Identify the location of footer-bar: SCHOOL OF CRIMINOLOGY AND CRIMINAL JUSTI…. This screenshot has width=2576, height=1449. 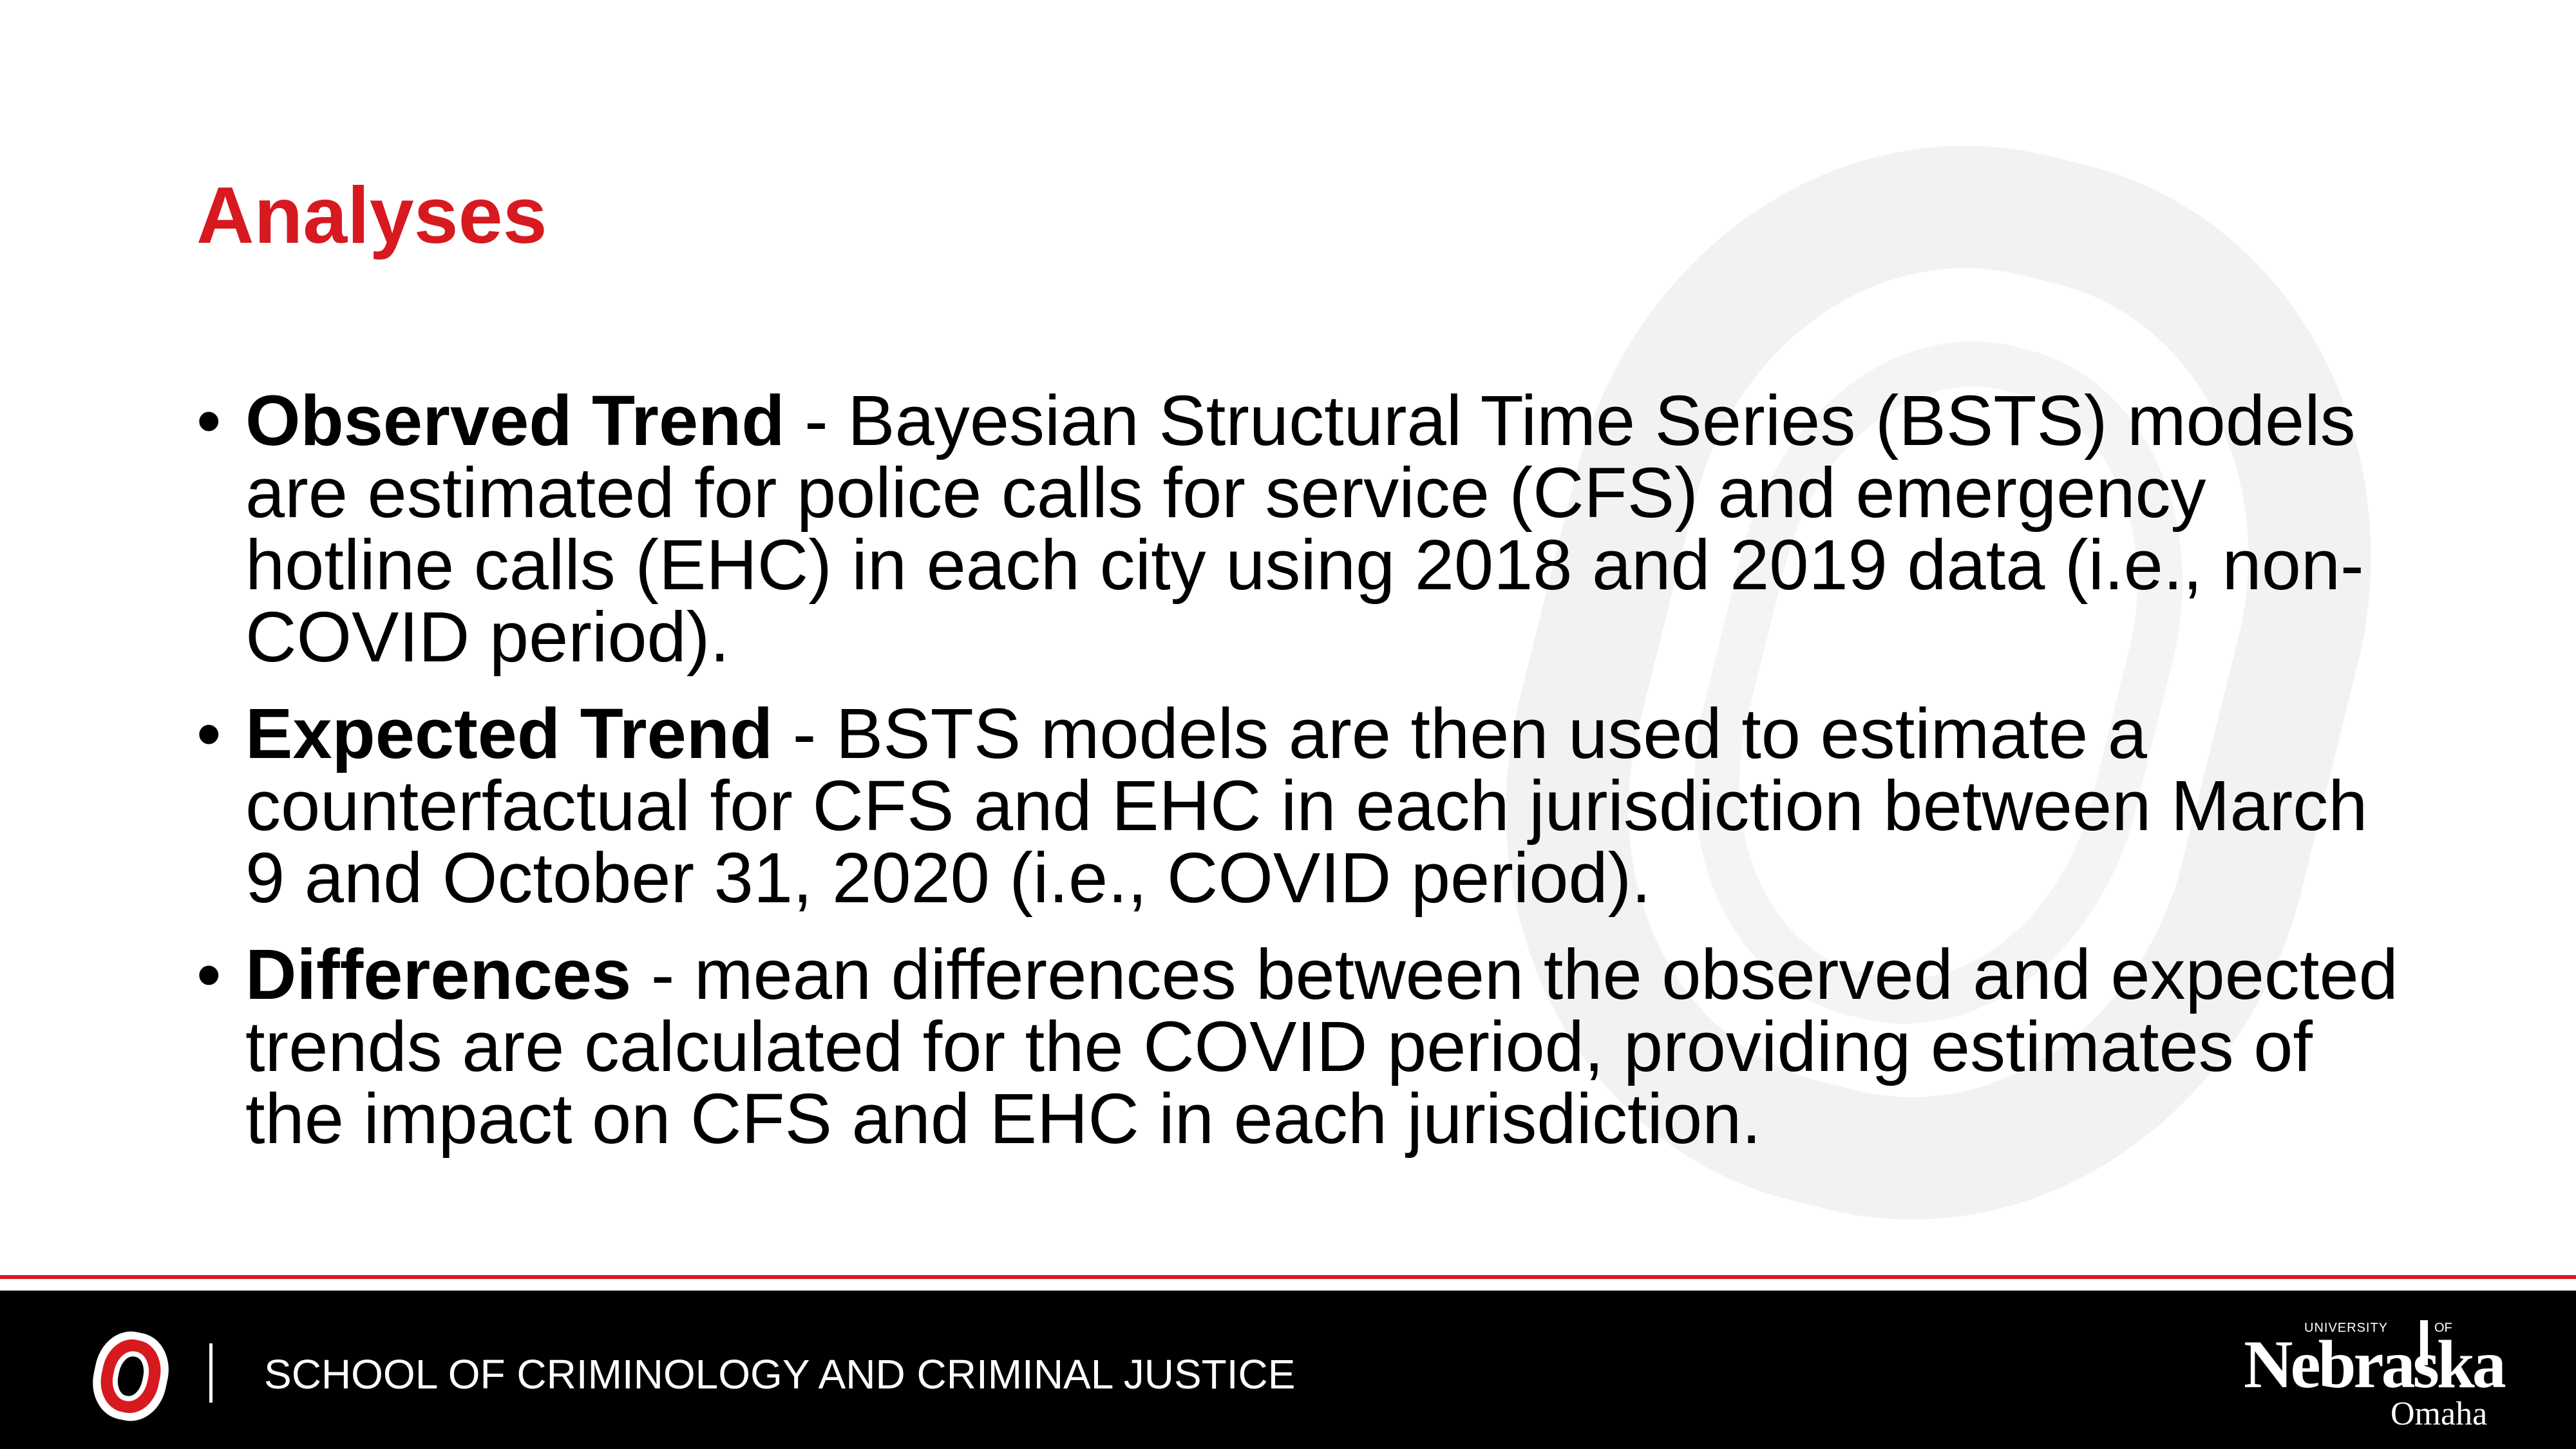
(1288, 1370).